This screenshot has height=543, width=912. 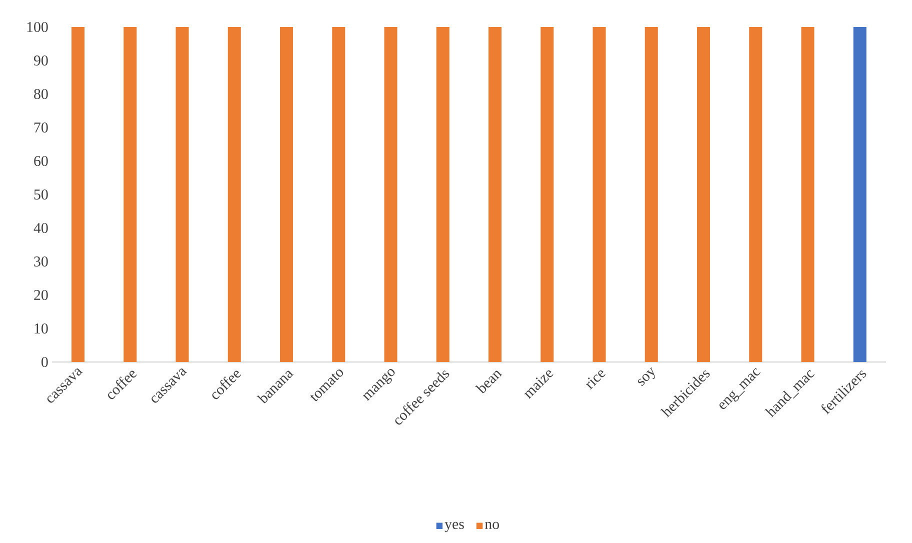 I want to click on y-tick-label: 60, so click(x=41, y=161).